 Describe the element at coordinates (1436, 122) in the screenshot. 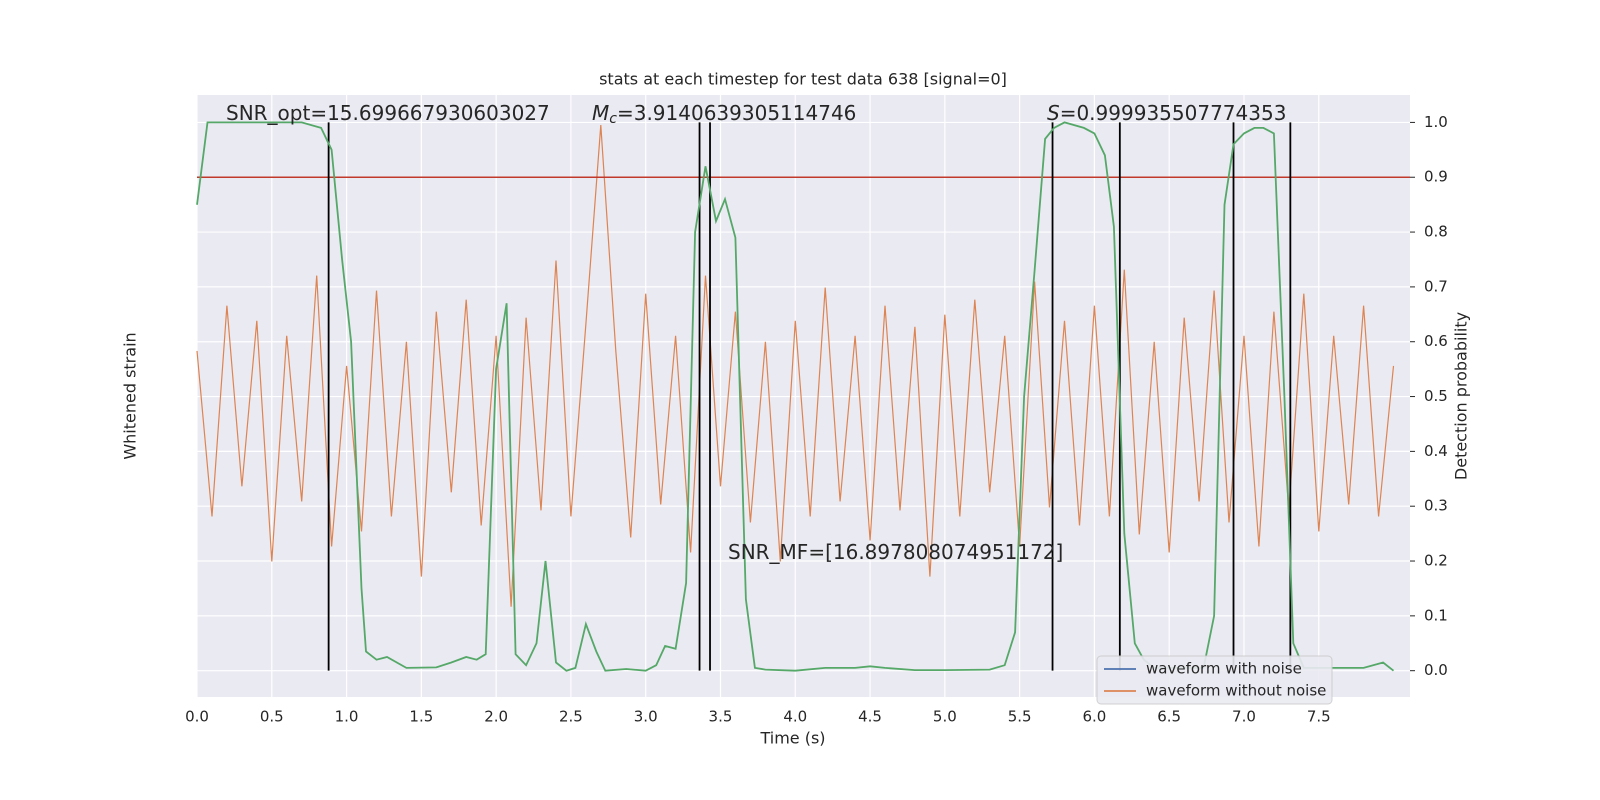

I see `y2-tick-label: 1.0` at that location.